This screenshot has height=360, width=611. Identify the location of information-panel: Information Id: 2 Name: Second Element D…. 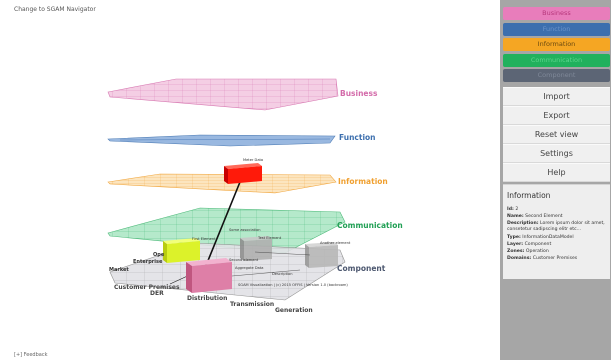
(556, 231).